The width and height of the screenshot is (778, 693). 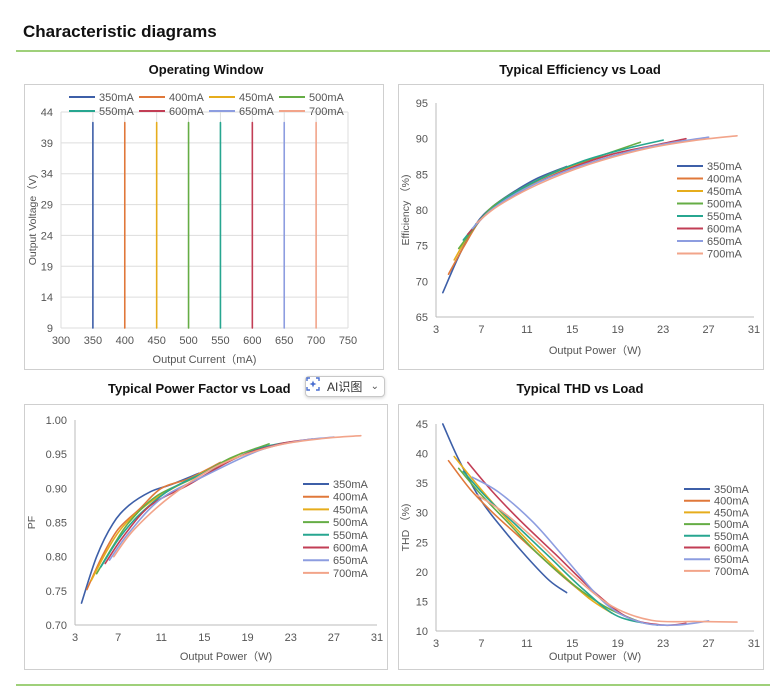 What do you see at coordinates (345, 386) in the screenshot?
I see `ai-recognize-button: AI识图 ⌄` at bounding box center [345, 386].